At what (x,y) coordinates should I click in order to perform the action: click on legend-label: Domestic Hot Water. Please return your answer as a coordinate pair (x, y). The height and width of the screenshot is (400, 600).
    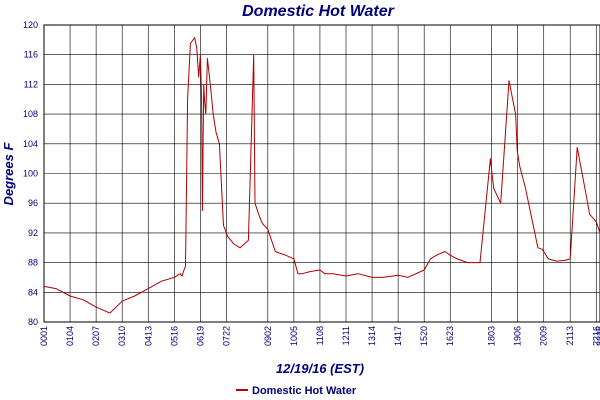
    Looking at the image, I should click on (304, 391).